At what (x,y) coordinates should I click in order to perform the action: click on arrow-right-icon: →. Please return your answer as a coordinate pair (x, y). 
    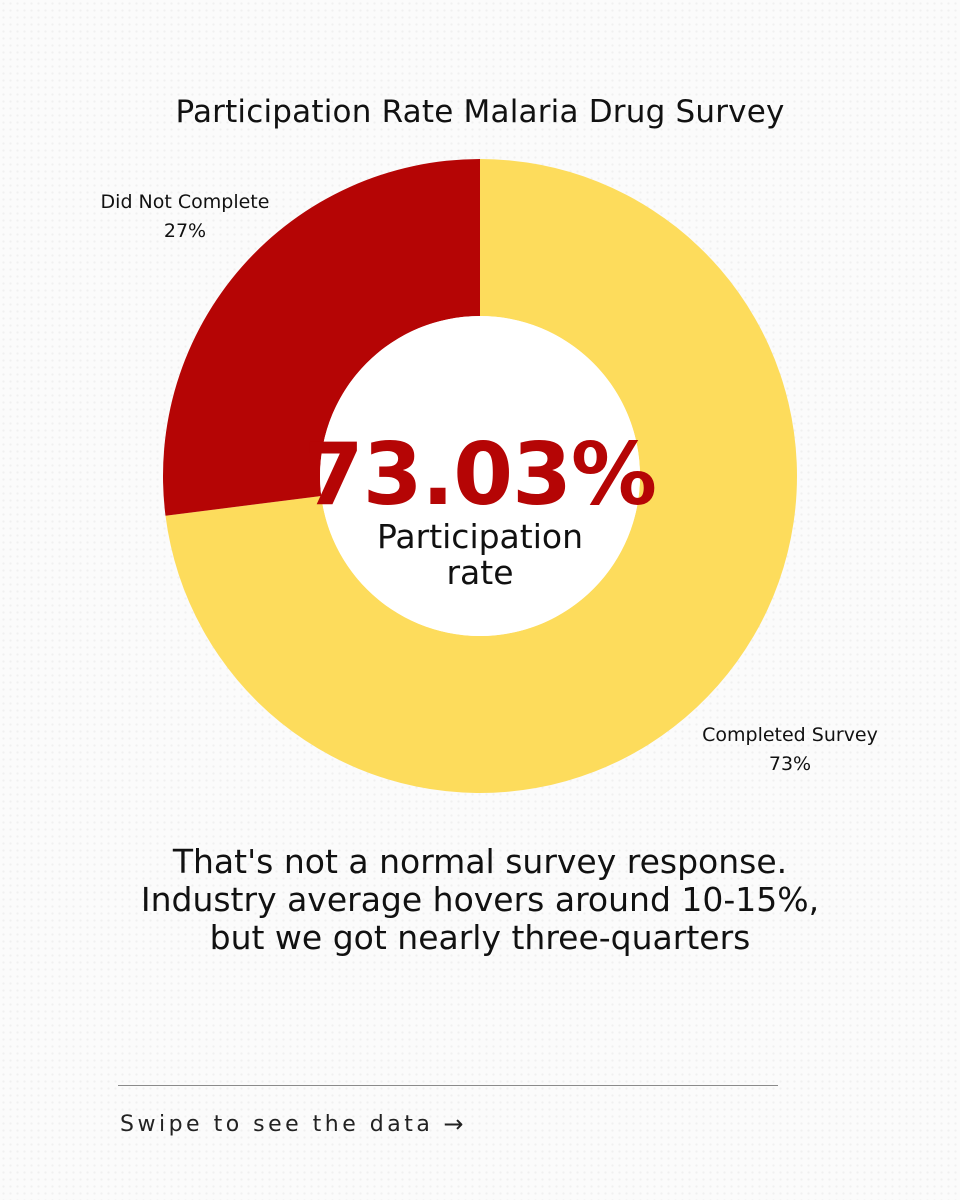
    Looking at the image, I should click on (453, 1124).